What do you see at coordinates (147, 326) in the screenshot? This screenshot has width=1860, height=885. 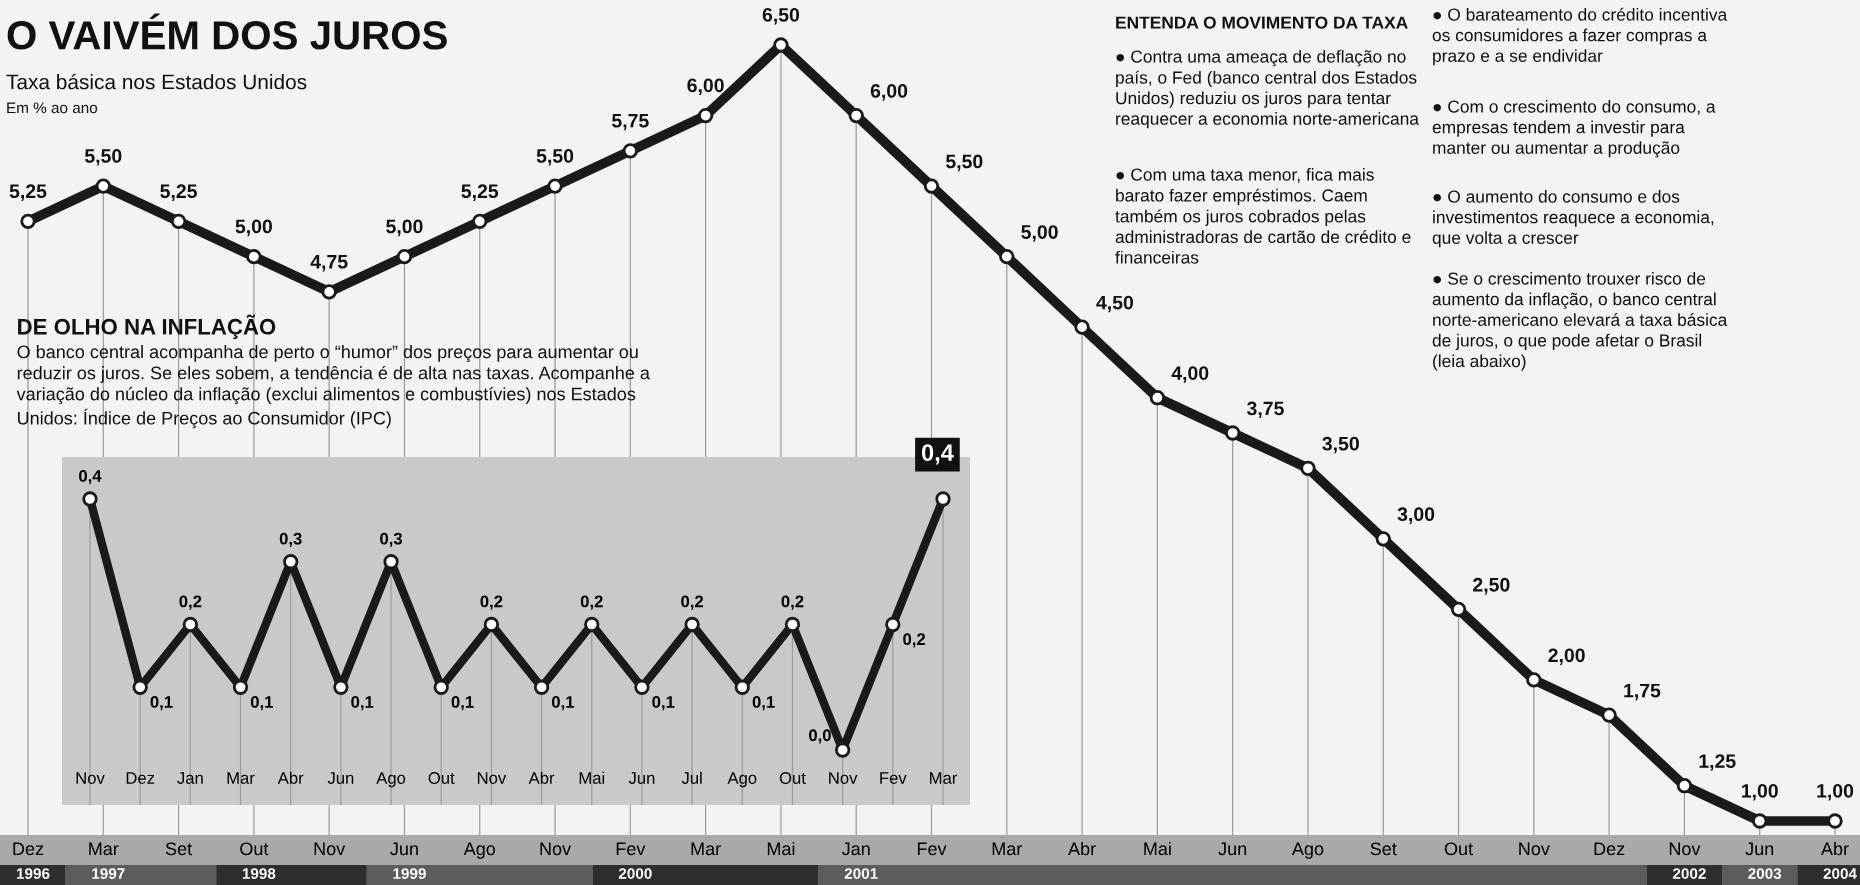 I see `chart-title: DE OLHO NA INFLAÇÃO` at bounding box center [147, 326].